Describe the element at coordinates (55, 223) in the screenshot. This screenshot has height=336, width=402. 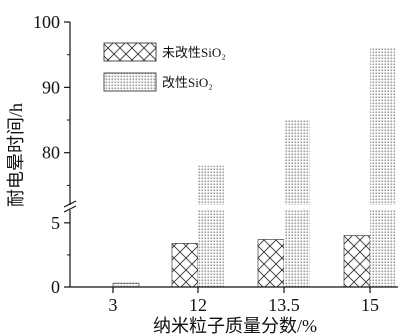
I see `y-tick-label-5: 5` at that location.